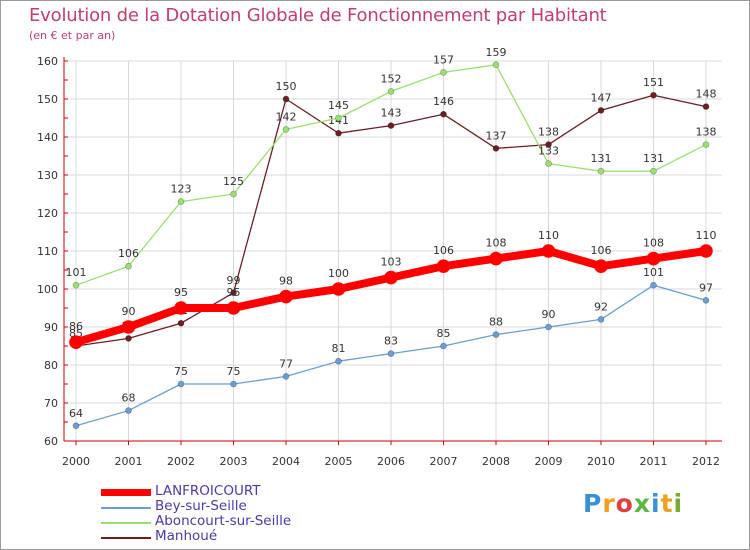  Describe the element at coordinates (678, 503) in the screenshot. I see `logo-letter: i` at that location.